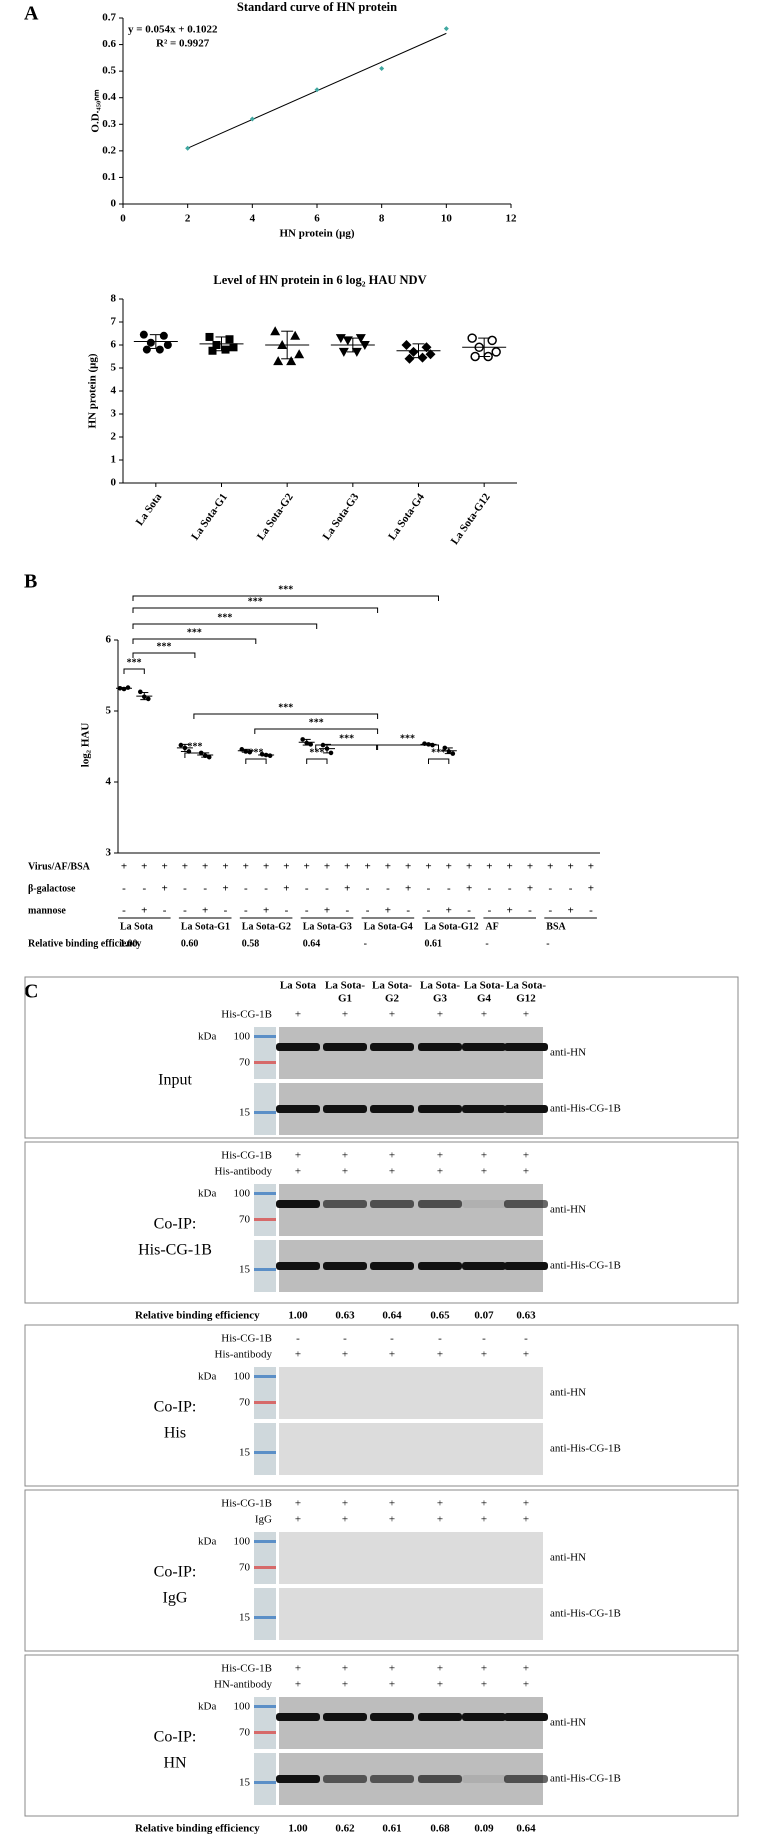 The height and width of the screenshot is (1848, 770). I want to click on block-title: IgG, so click(175, 1598).